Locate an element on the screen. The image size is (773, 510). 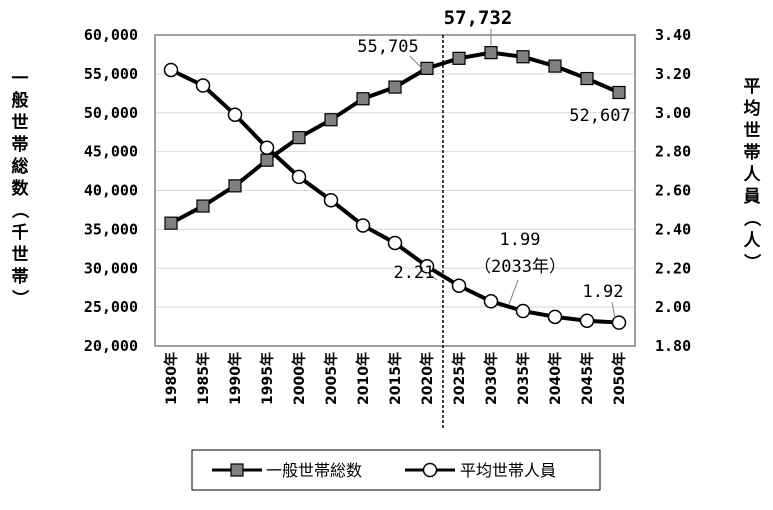
legend-label-average: 平均世帯人員 is located at coordinates (508, 470).